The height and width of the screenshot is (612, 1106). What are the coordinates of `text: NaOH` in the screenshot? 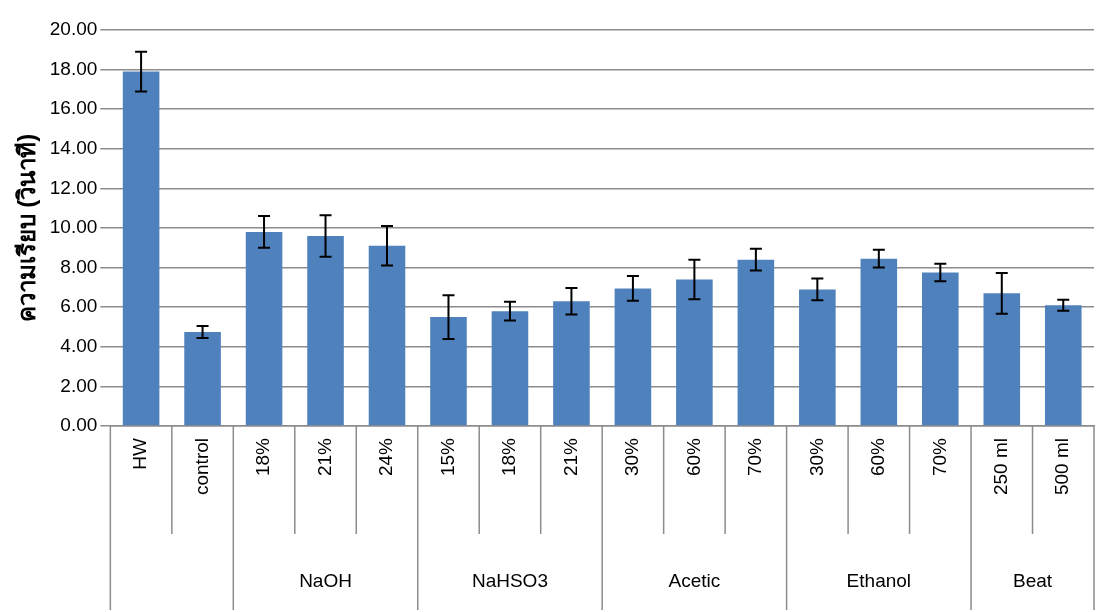 It's located at (325, 581).